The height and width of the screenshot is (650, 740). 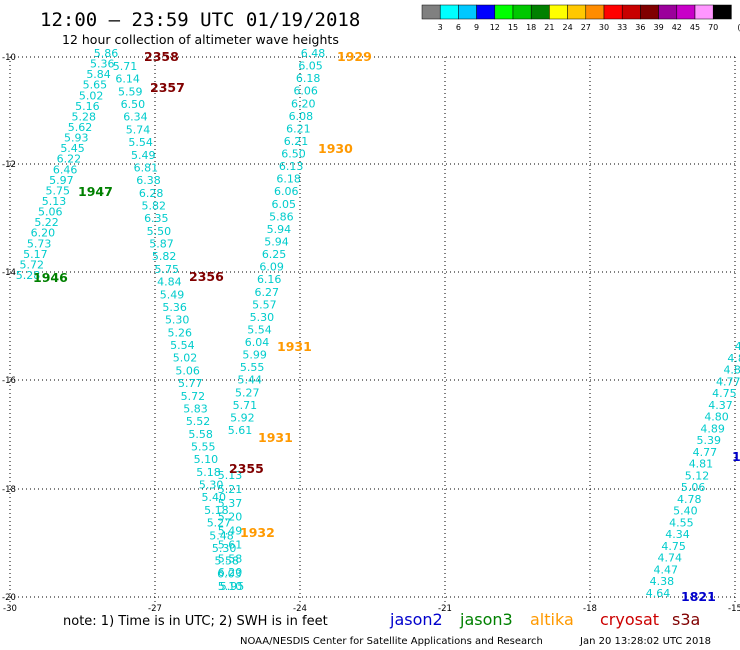 I want to click on wave-height-value: 6.25, so click(x=274, y=254).